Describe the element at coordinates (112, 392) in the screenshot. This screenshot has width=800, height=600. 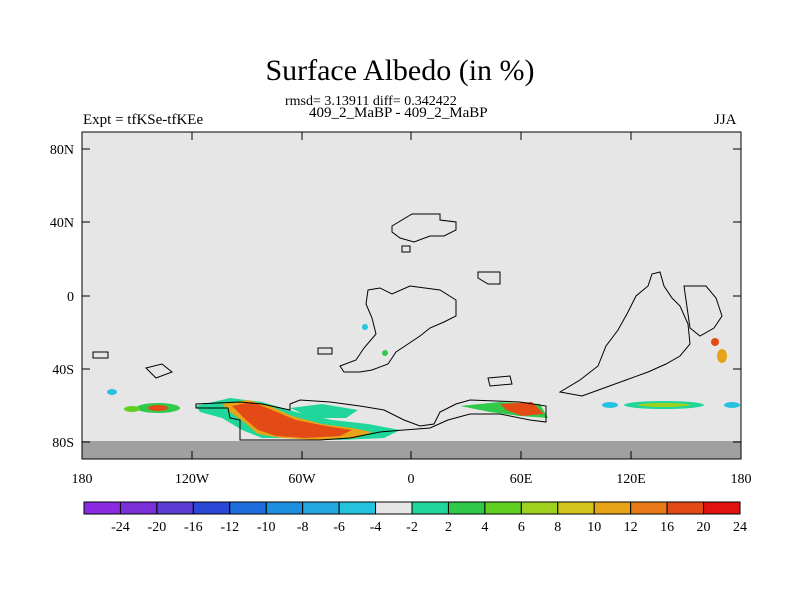
I see `anomaly-region-south-pacific` at that location.